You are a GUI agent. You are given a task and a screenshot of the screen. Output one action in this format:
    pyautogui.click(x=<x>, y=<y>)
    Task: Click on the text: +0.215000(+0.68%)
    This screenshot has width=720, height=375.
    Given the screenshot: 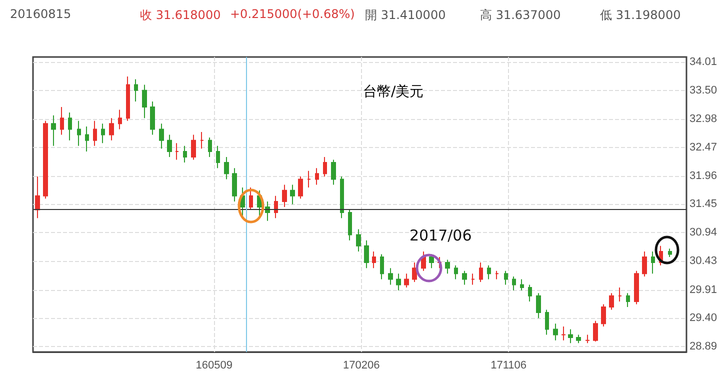 What is the action you would take?
    pyautogui.click(x=292, y=14)
    